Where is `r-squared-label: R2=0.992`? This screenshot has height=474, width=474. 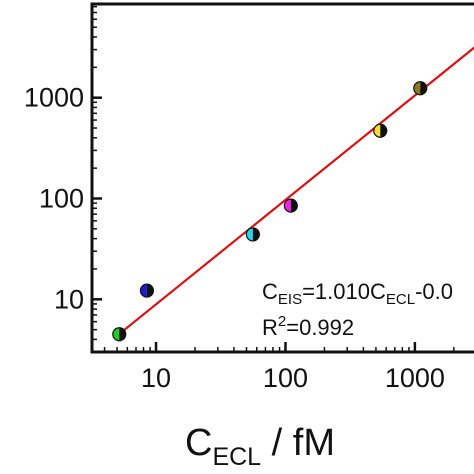 r-squared-label: R2=0.992 is located at coordinates (308, 326).